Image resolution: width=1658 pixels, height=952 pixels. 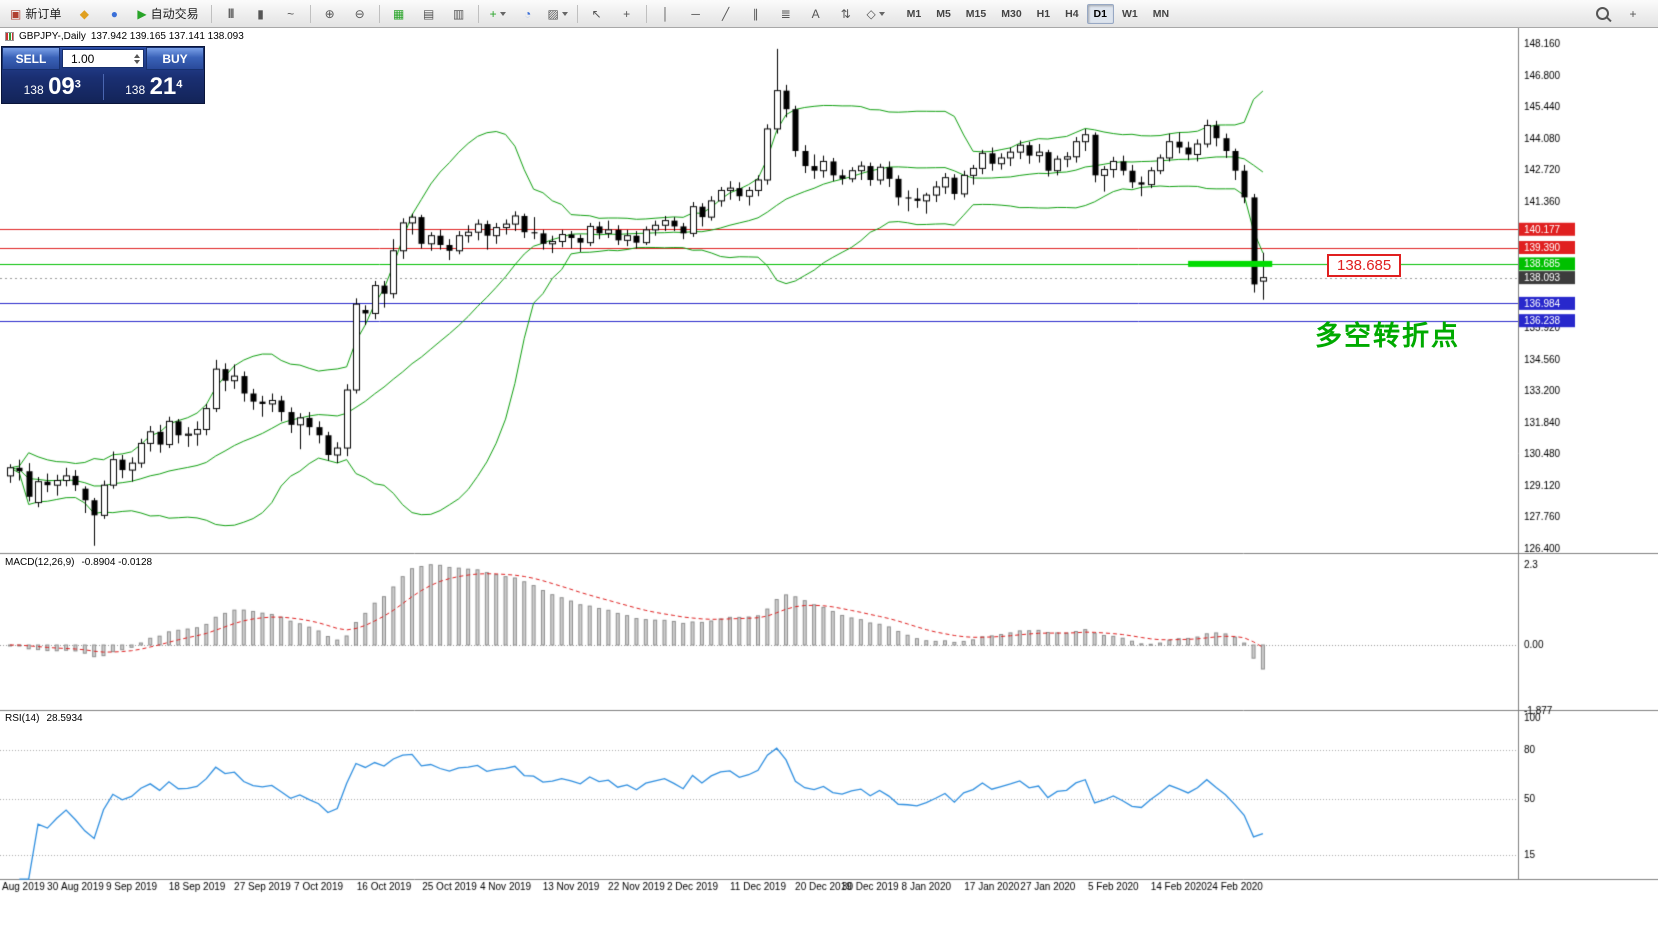 What do you see at coordinates (1387, 336) in the screenshot?
I see `turning-point-note: 多空转折点` at bounding box center [1387, 336].